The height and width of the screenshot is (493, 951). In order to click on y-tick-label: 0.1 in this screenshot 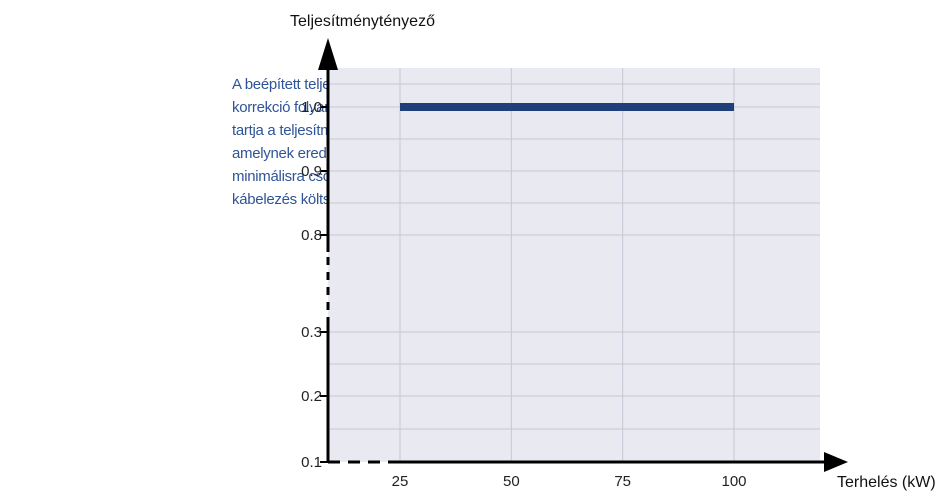, I will do `click(311, 462)`.